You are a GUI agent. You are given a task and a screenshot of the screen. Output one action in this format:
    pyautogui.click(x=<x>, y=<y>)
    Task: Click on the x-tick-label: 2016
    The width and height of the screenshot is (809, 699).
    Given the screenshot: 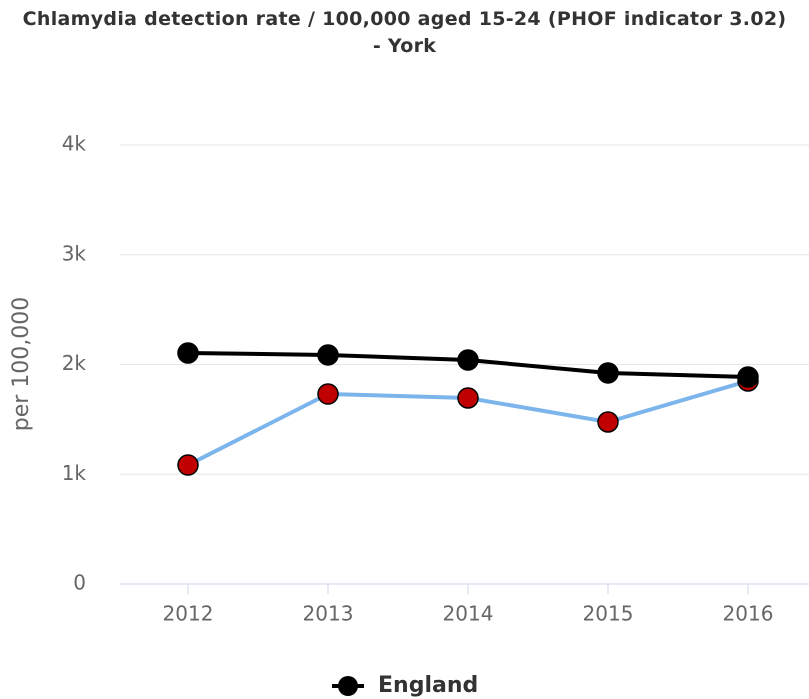 What is the action you would take?
    pyautogui.click(x=748, y=614)
    